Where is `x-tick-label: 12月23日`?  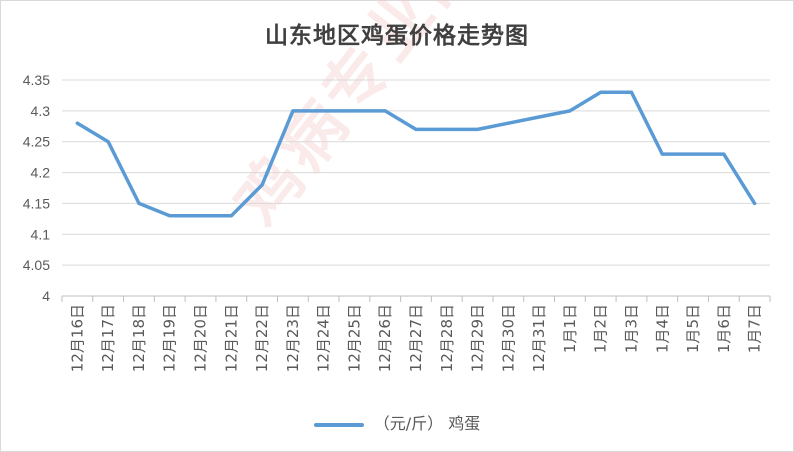
x-tick-label: 12月23日 is located at coordinates (293, 338).